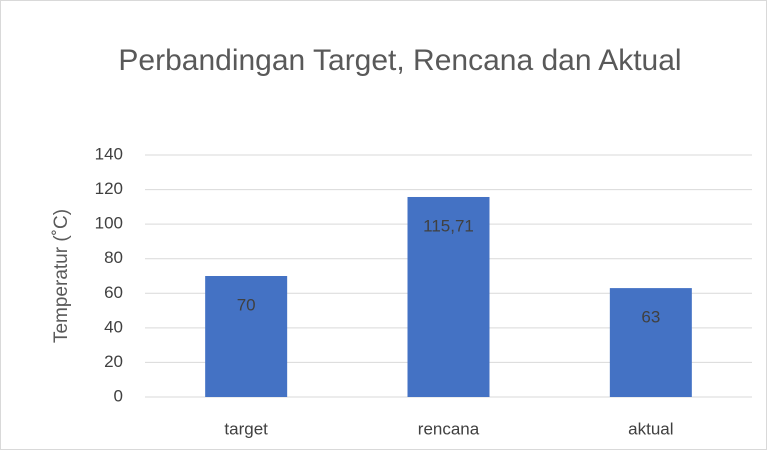 This screenshot has width=767, height=450. What do you see at coordinates (61, 276) in the screenshot?
I see `y-axis-label: Temperatur (˚C)` at bounding box center [61, 276].